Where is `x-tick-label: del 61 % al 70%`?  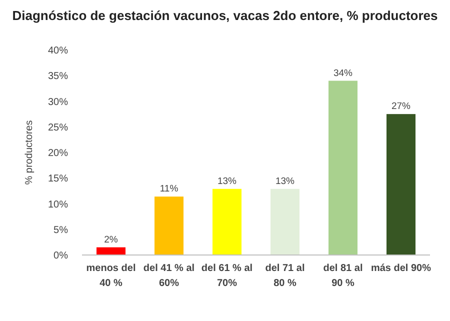
x-tick-label: del 61 % al 70% is located at coordinates (227, 276).